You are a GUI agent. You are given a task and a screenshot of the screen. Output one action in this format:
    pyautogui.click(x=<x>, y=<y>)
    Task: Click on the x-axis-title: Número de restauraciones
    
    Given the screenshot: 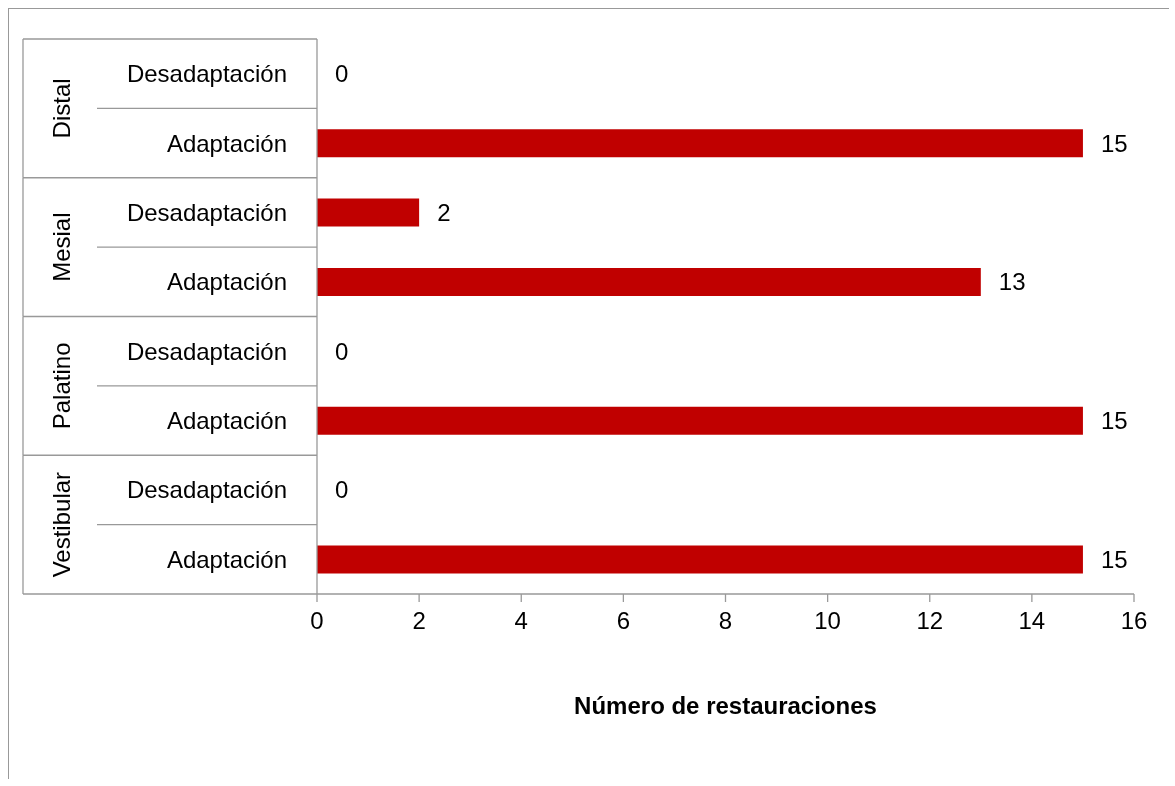 What is the action you would take?
    pyautogui.click(x=725, y=705)
    